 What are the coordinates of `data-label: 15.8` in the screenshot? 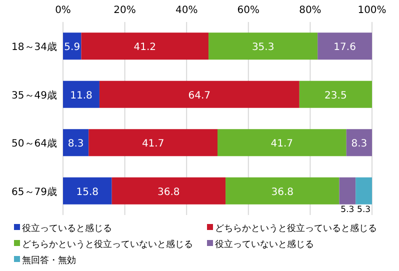 It's located at (87, 192).